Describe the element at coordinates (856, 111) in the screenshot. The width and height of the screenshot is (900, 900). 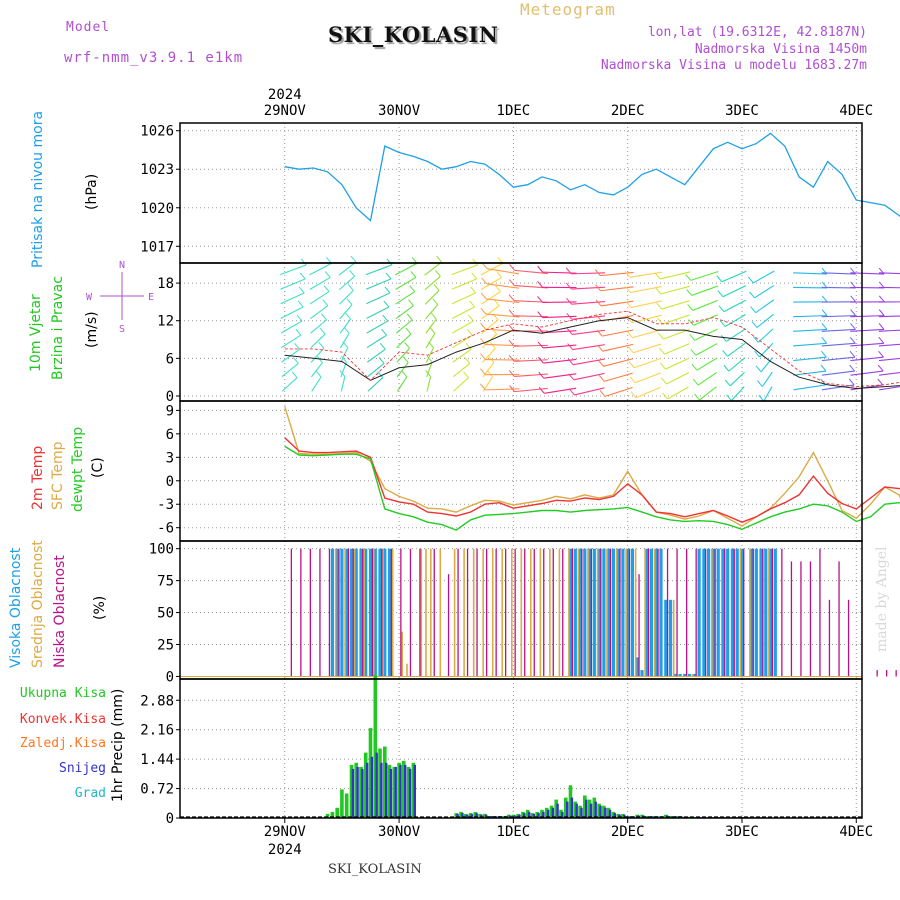
I see `x-tick-top: 4DEC` at that location.